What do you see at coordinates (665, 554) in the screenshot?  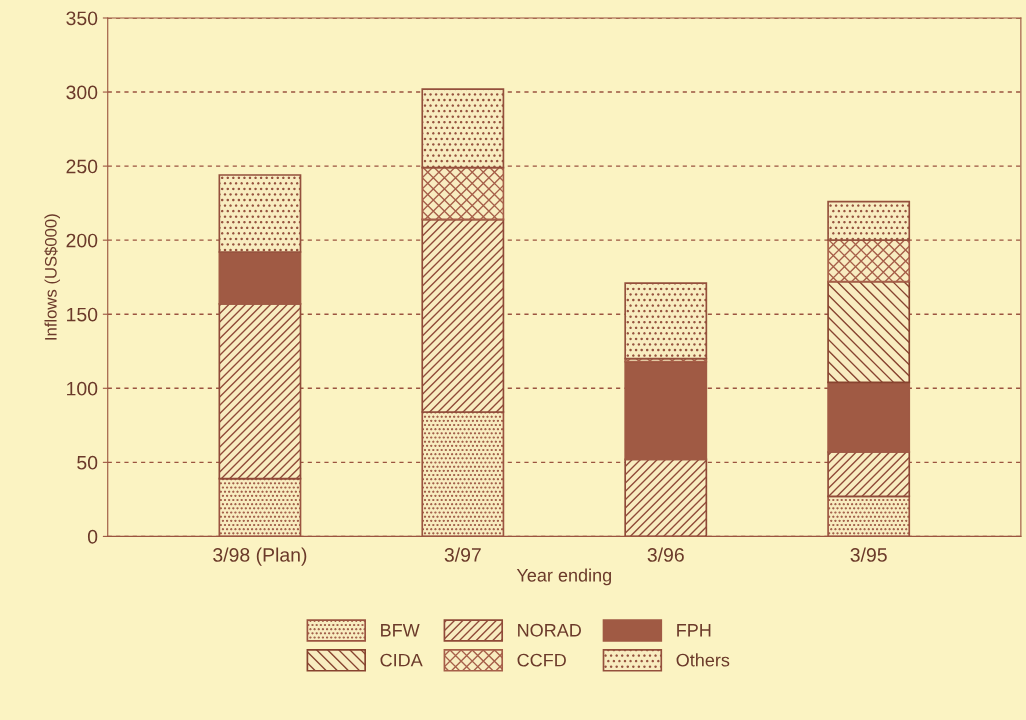 I see `x-tick-label: 3/96` at bounding box center [665, 554].